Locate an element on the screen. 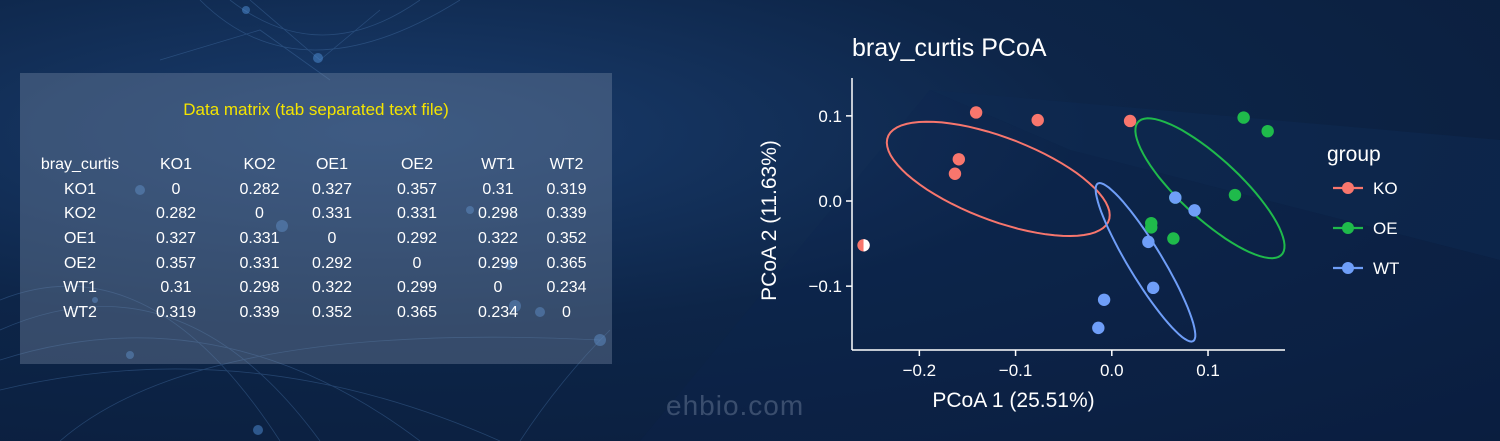  matrix-row: KO1 0 0.282 0.327 0.357 0.31 0.319 is located at coordinates (317, 190).